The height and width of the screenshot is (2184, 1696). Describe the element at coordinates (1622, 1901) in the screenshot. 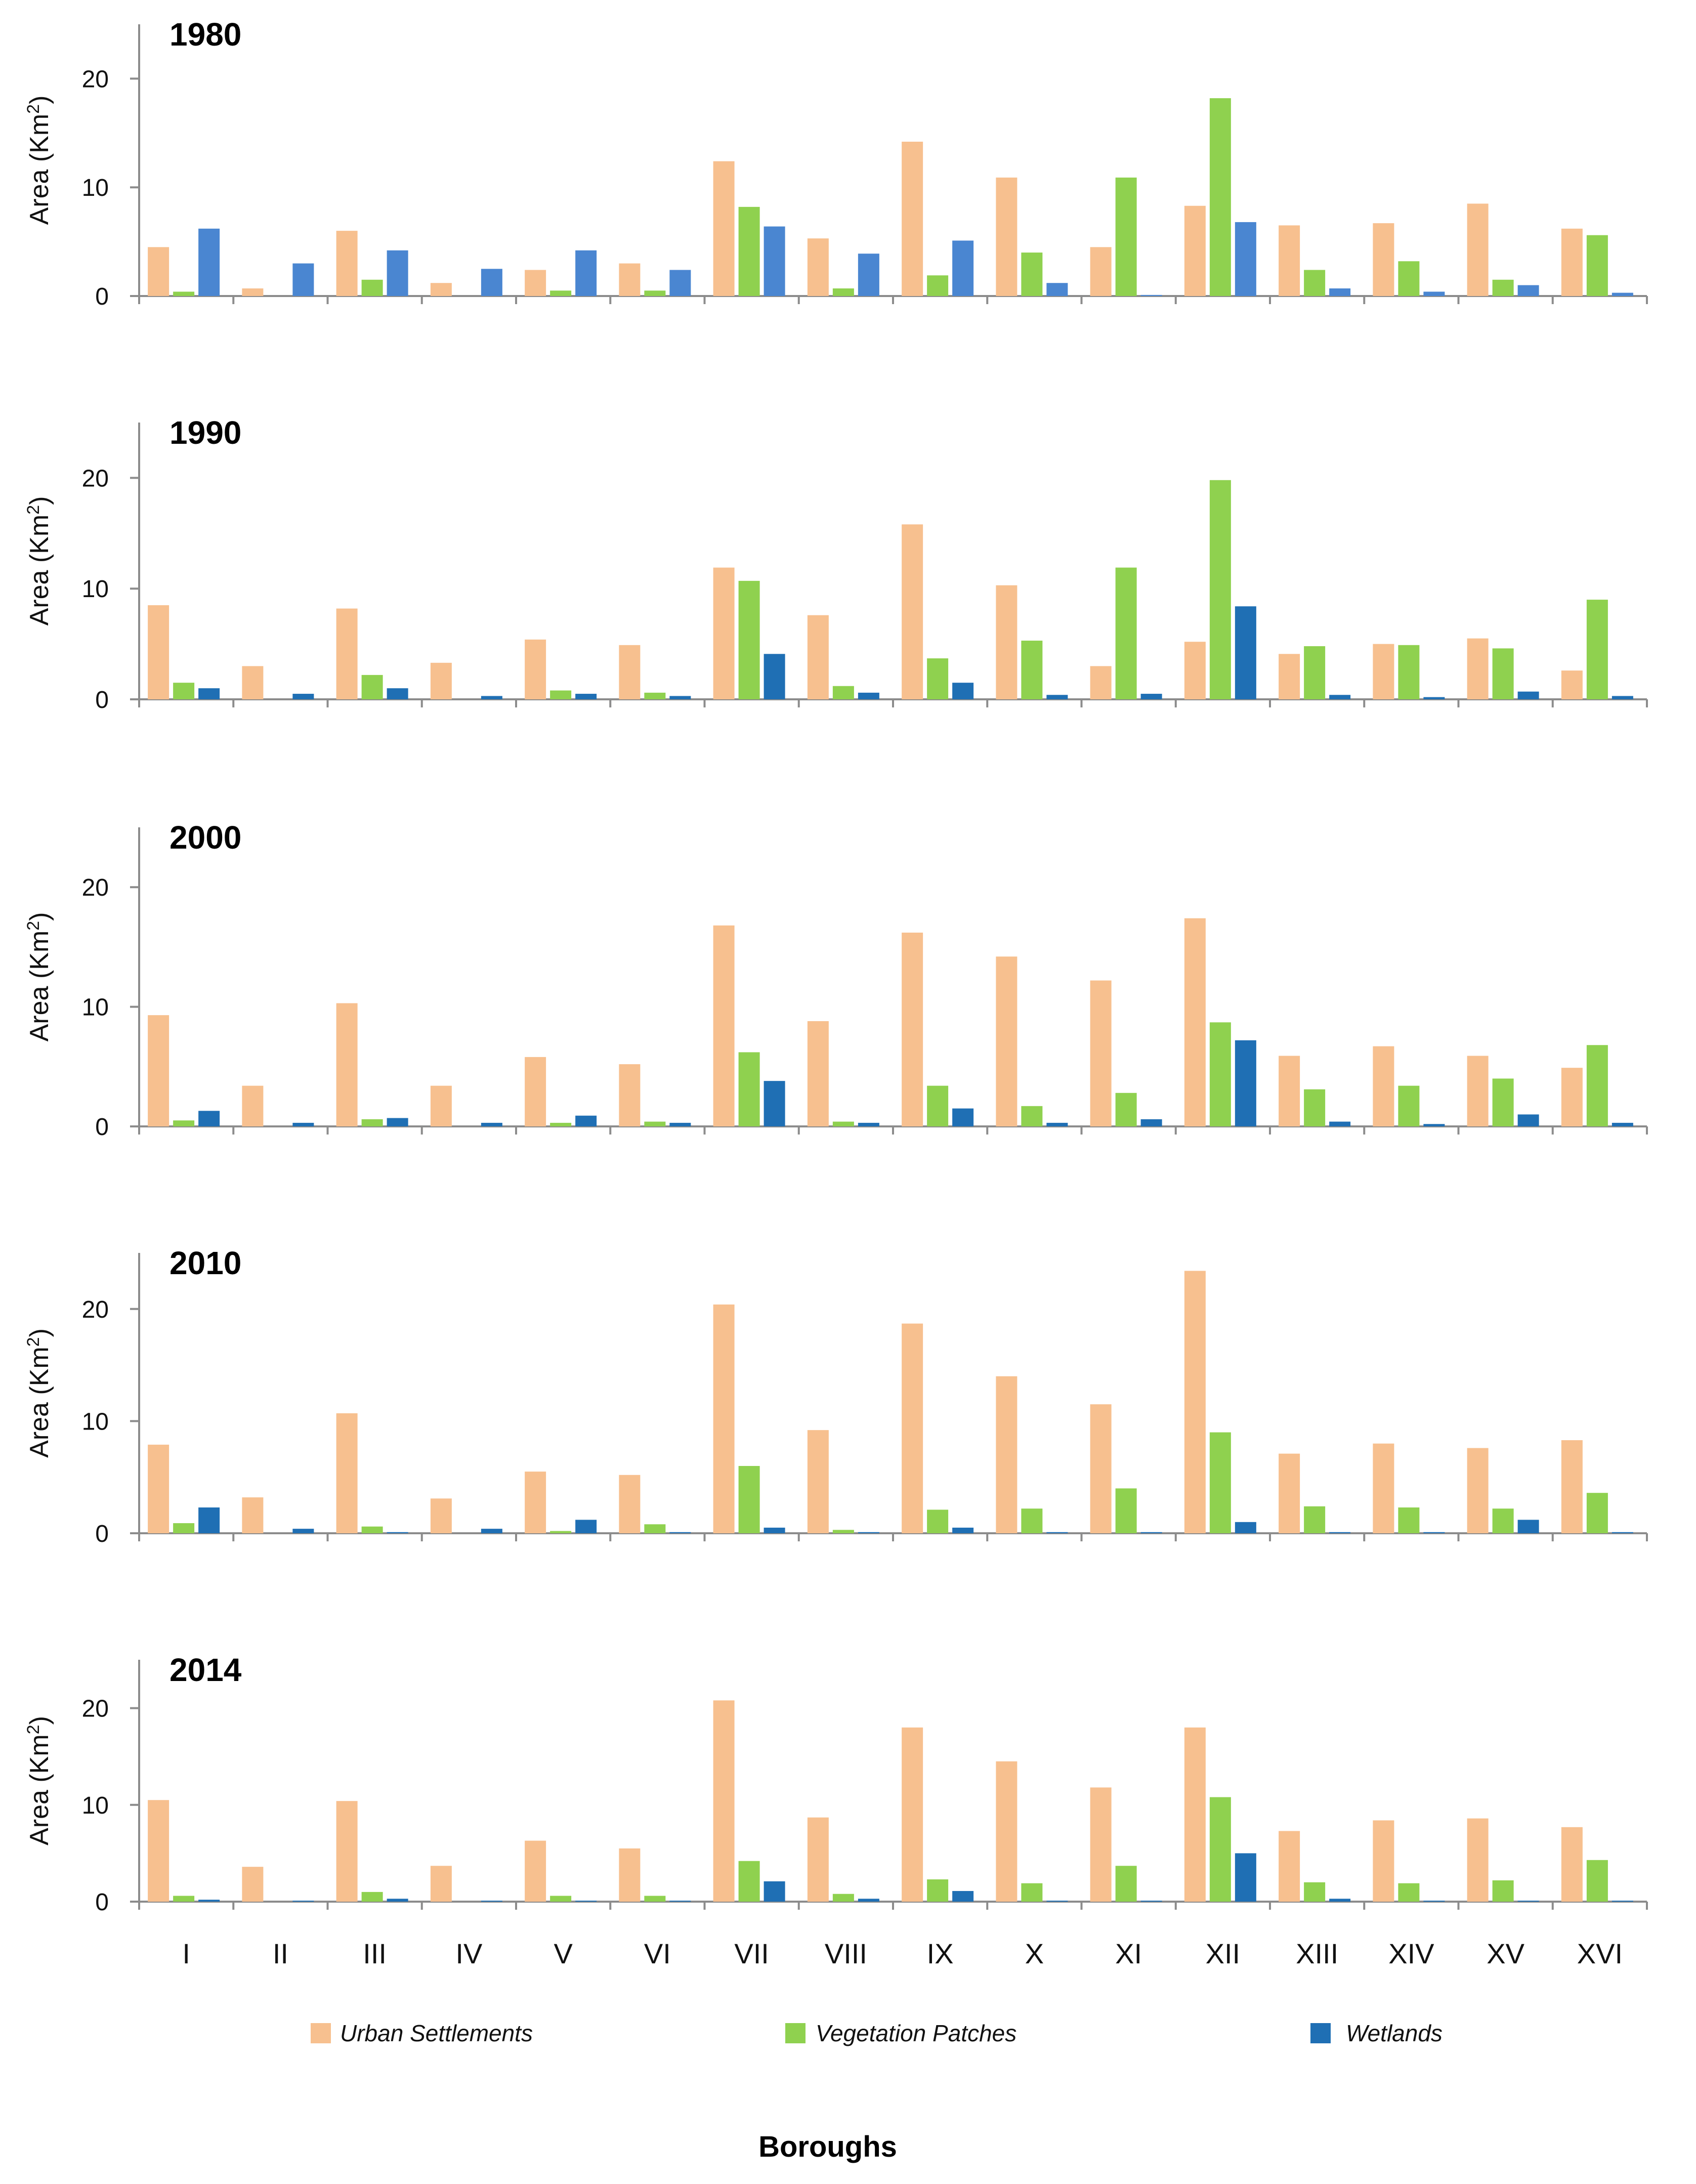

I see `bar-2014-wetlands-XVI` at that location.